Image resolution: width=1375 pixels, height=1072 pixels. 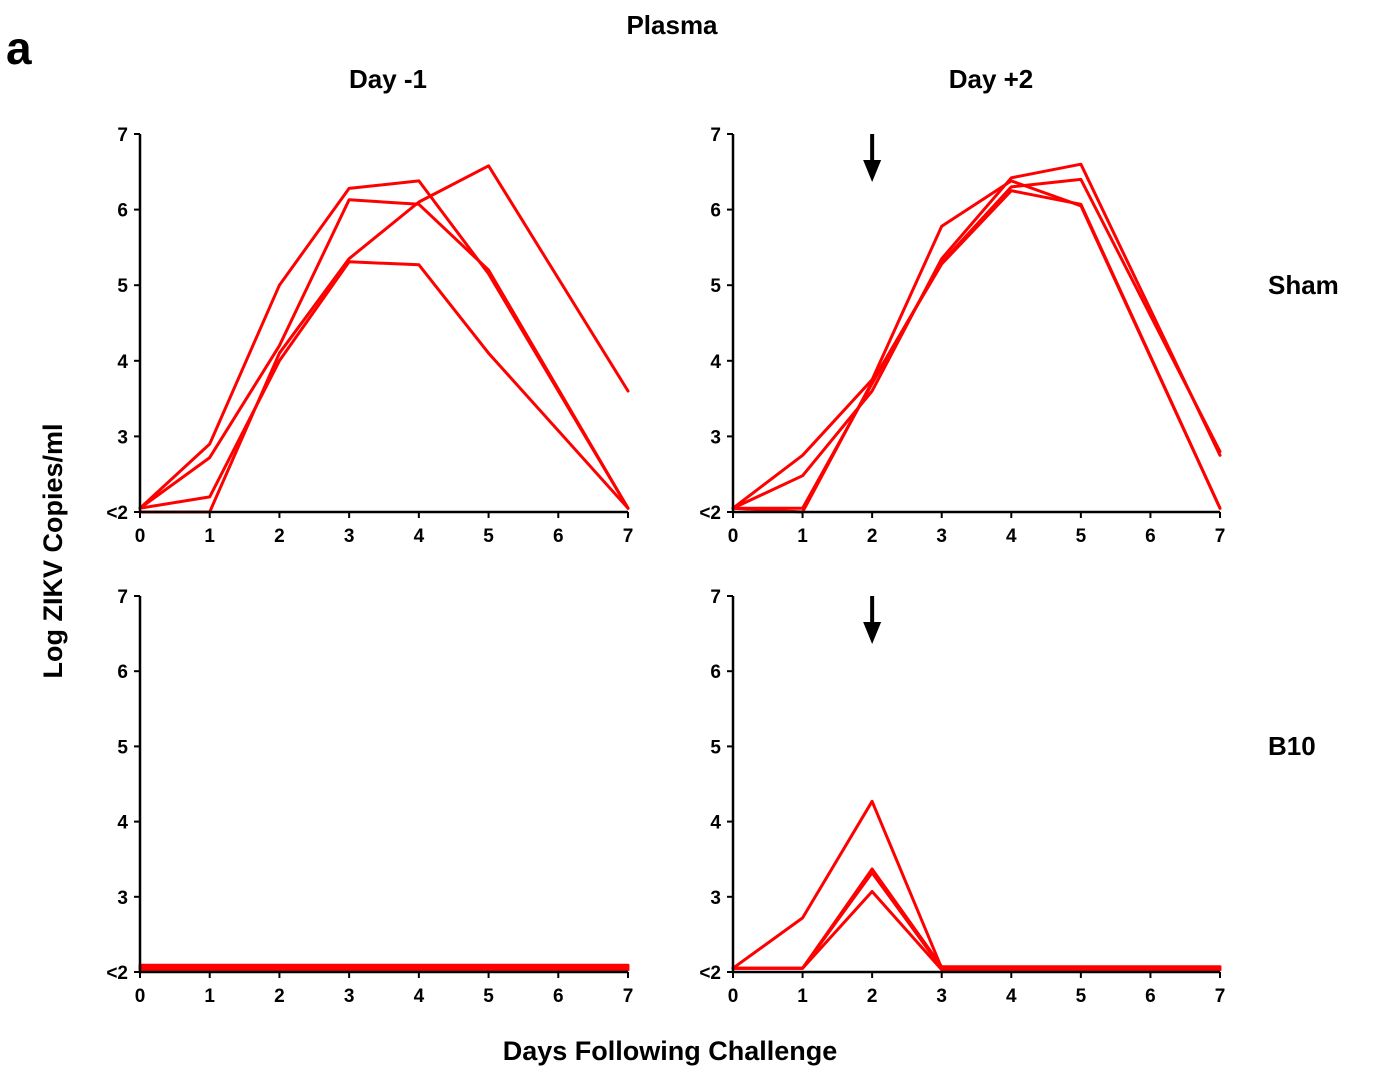 I want to click on y-tick-label-1-0: <2, so click(x=710, y=513).